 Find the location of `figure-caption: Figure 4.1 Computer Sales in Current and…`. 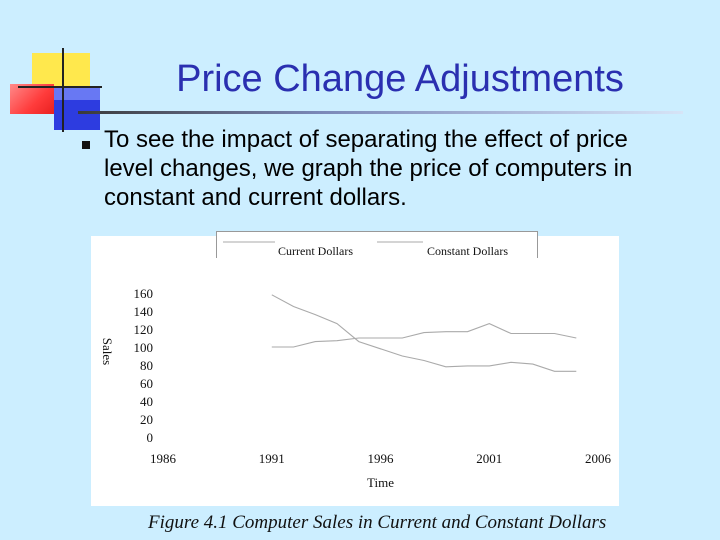

figure-caption: Figure 4.1 Computer Sales in Current and… is located at coordinates (377, 522).